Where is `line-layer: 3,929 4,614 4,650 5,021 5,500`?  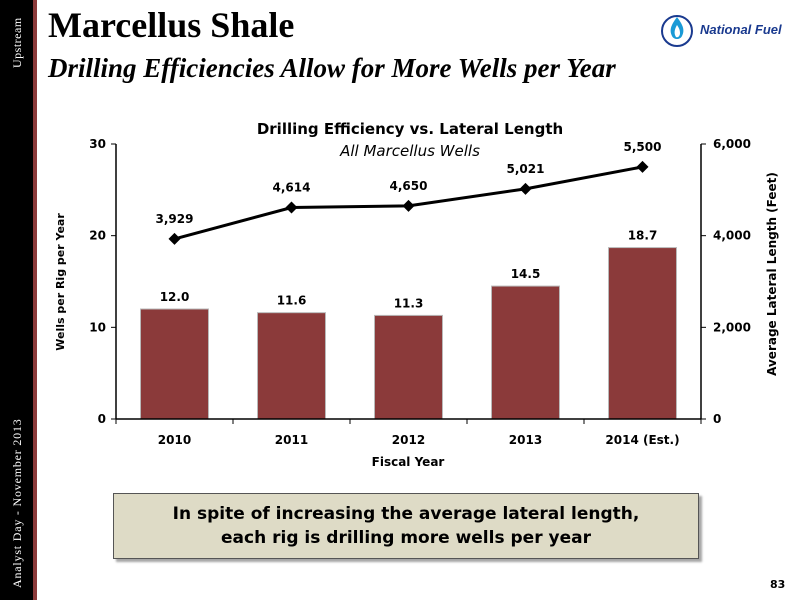 line-layer: 3,929 4,614 4,650 5,021 5,500 is located at coordinates (409, 192).